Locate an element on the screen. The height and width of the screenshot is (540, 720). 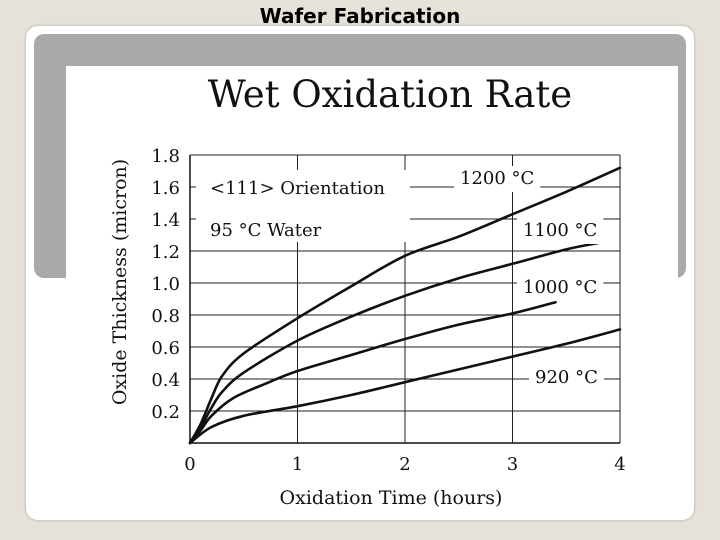
x-axis-label: Oxidation Time (hours) is located at coordinates (391, 498).